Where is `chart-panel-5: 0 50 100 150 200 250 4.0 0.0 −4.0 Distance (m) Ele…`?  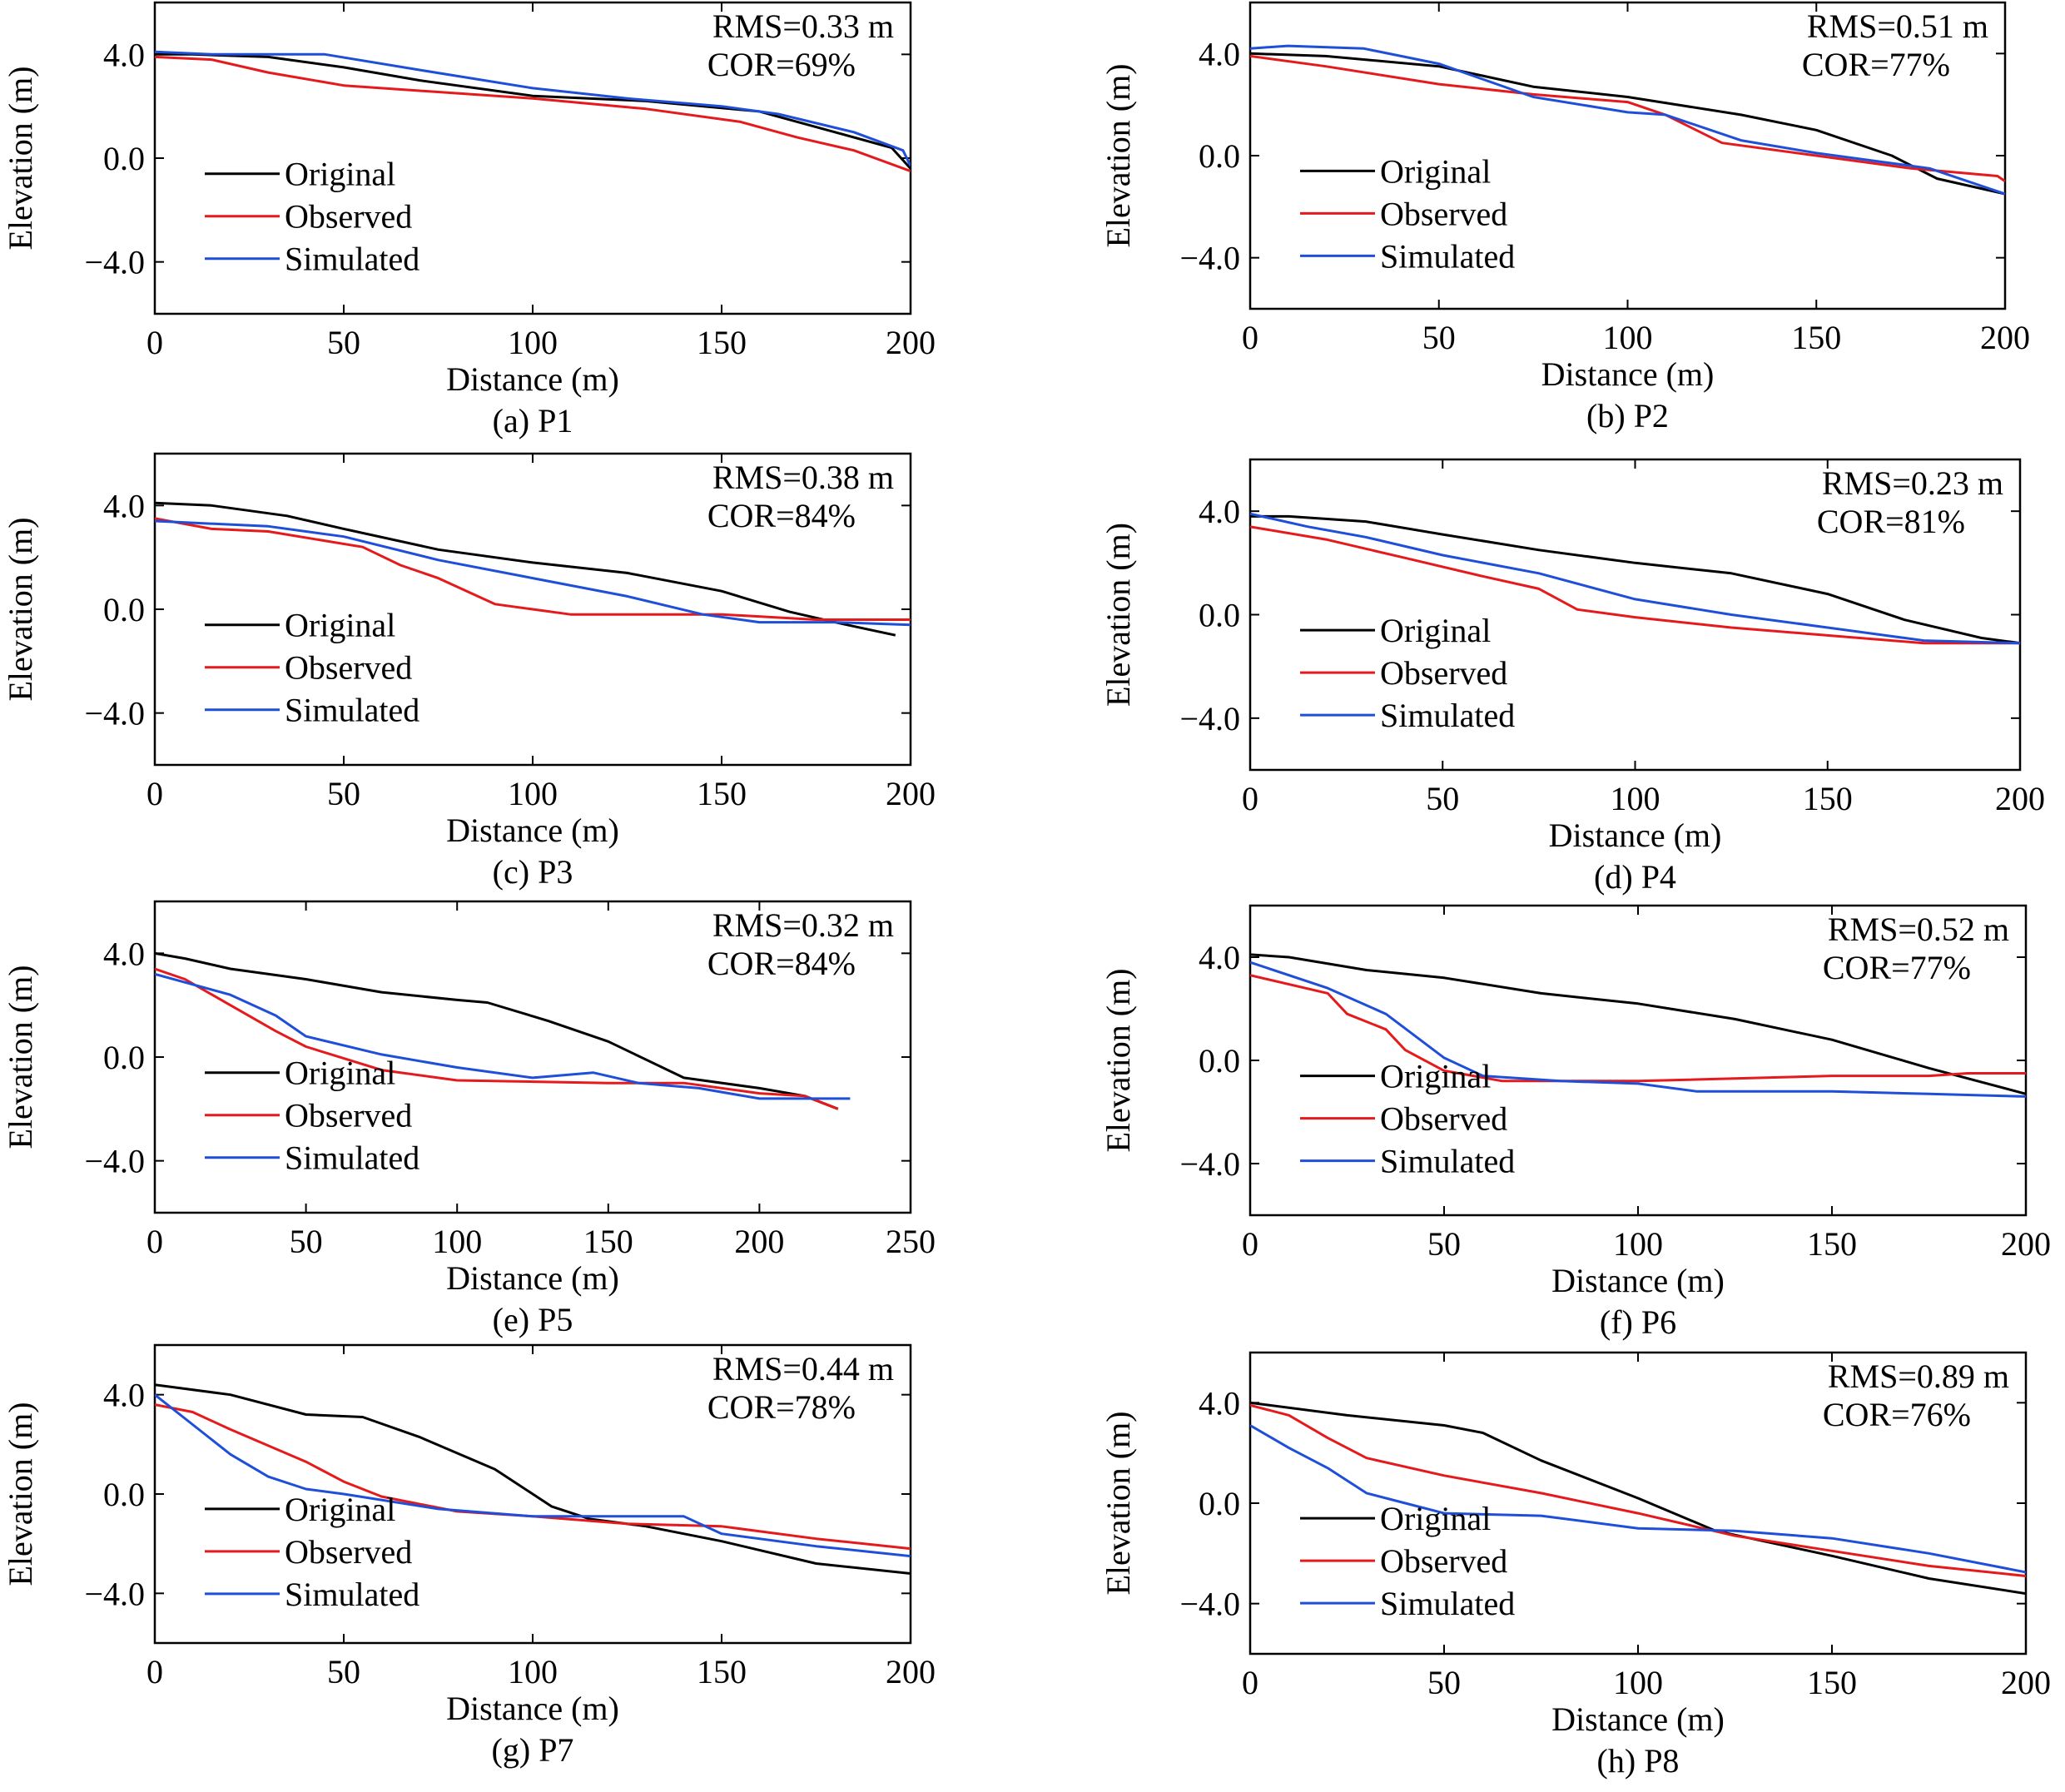
chart-panel-5: 0 50 100 150 200 250 4.0 0.0 −4.0 Distance (m) Ele… is located at coordinates (469, 1119).